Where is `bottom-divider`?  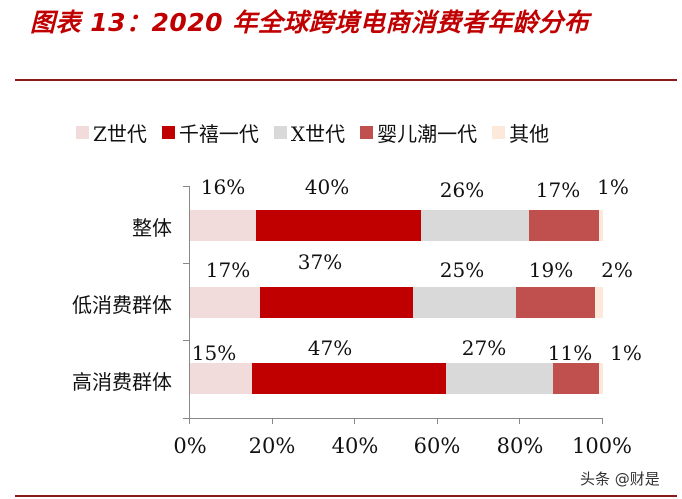
bottom-divider is located at coordinates (346, 496).